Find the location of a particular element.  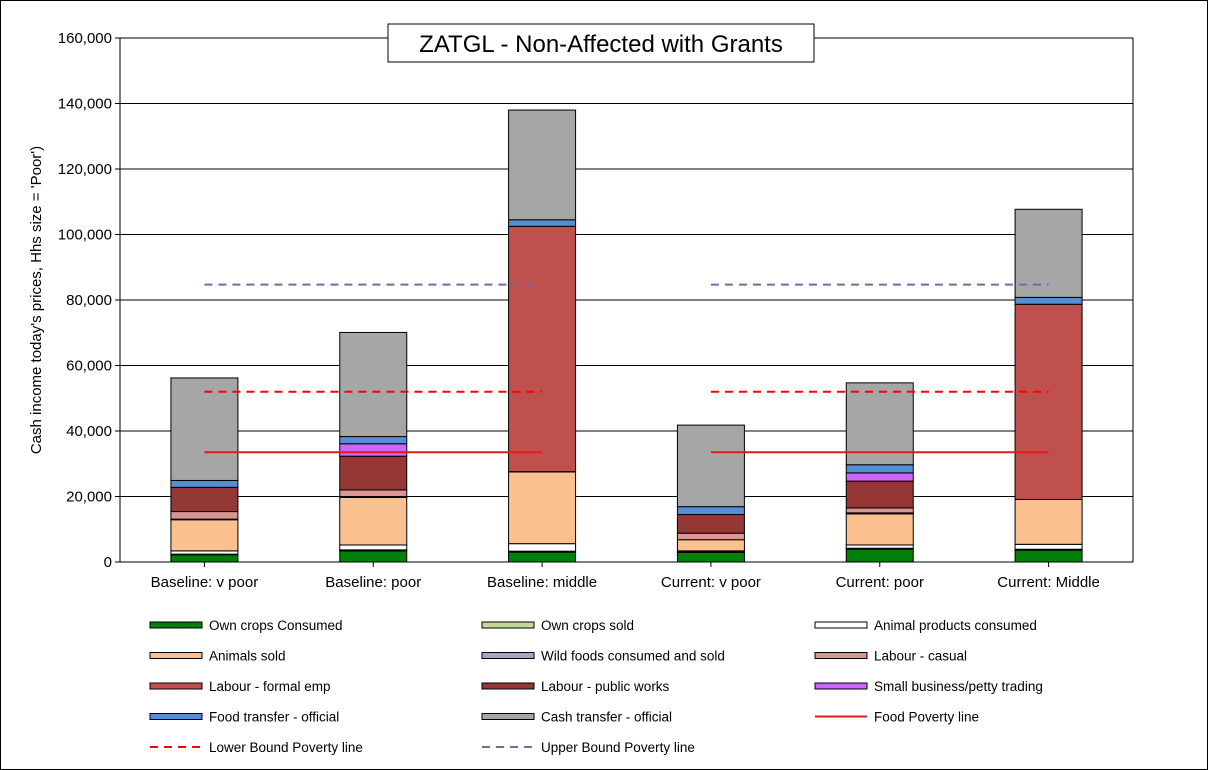

x-category-label: Current: poor is located at coordinates (880, 582).